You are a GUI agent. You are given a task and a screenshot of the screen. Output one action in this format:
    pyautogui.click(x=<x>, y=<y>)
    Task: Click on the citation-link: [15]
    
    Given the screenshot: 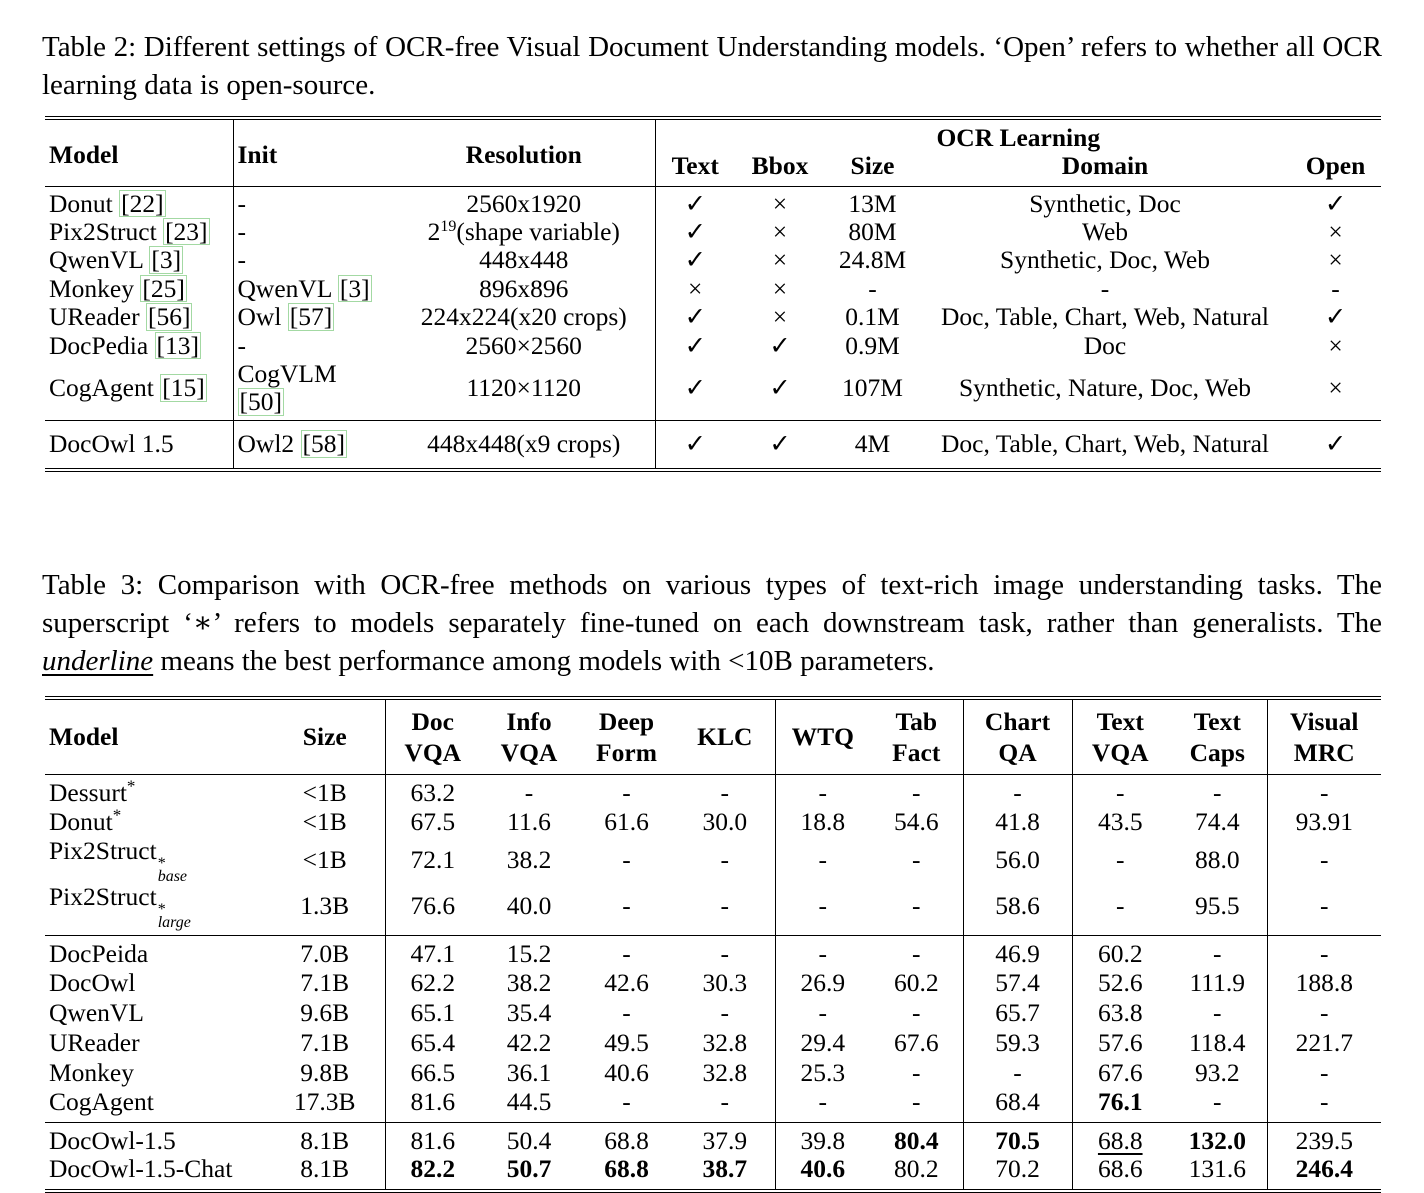 What is the action you would take?
    pyautogui.click(x=183, y=388)
    